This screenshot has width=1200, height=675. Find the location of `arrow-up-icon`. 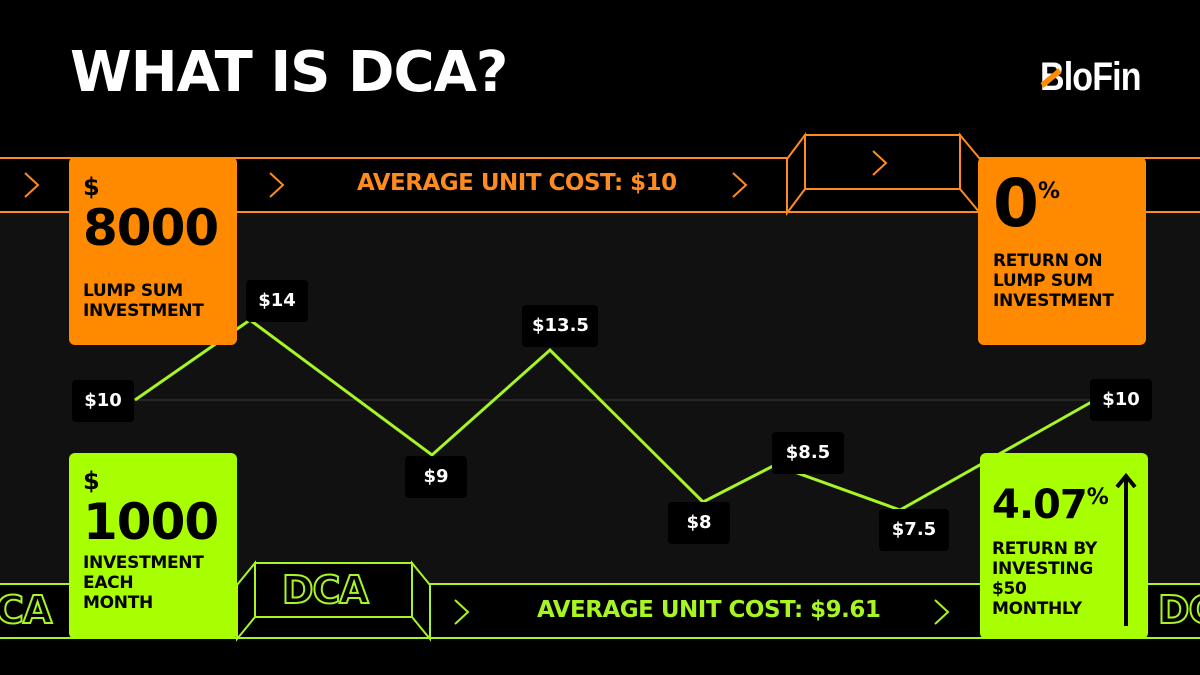

arrow-up-icon is located at coordinates (1126, 549).